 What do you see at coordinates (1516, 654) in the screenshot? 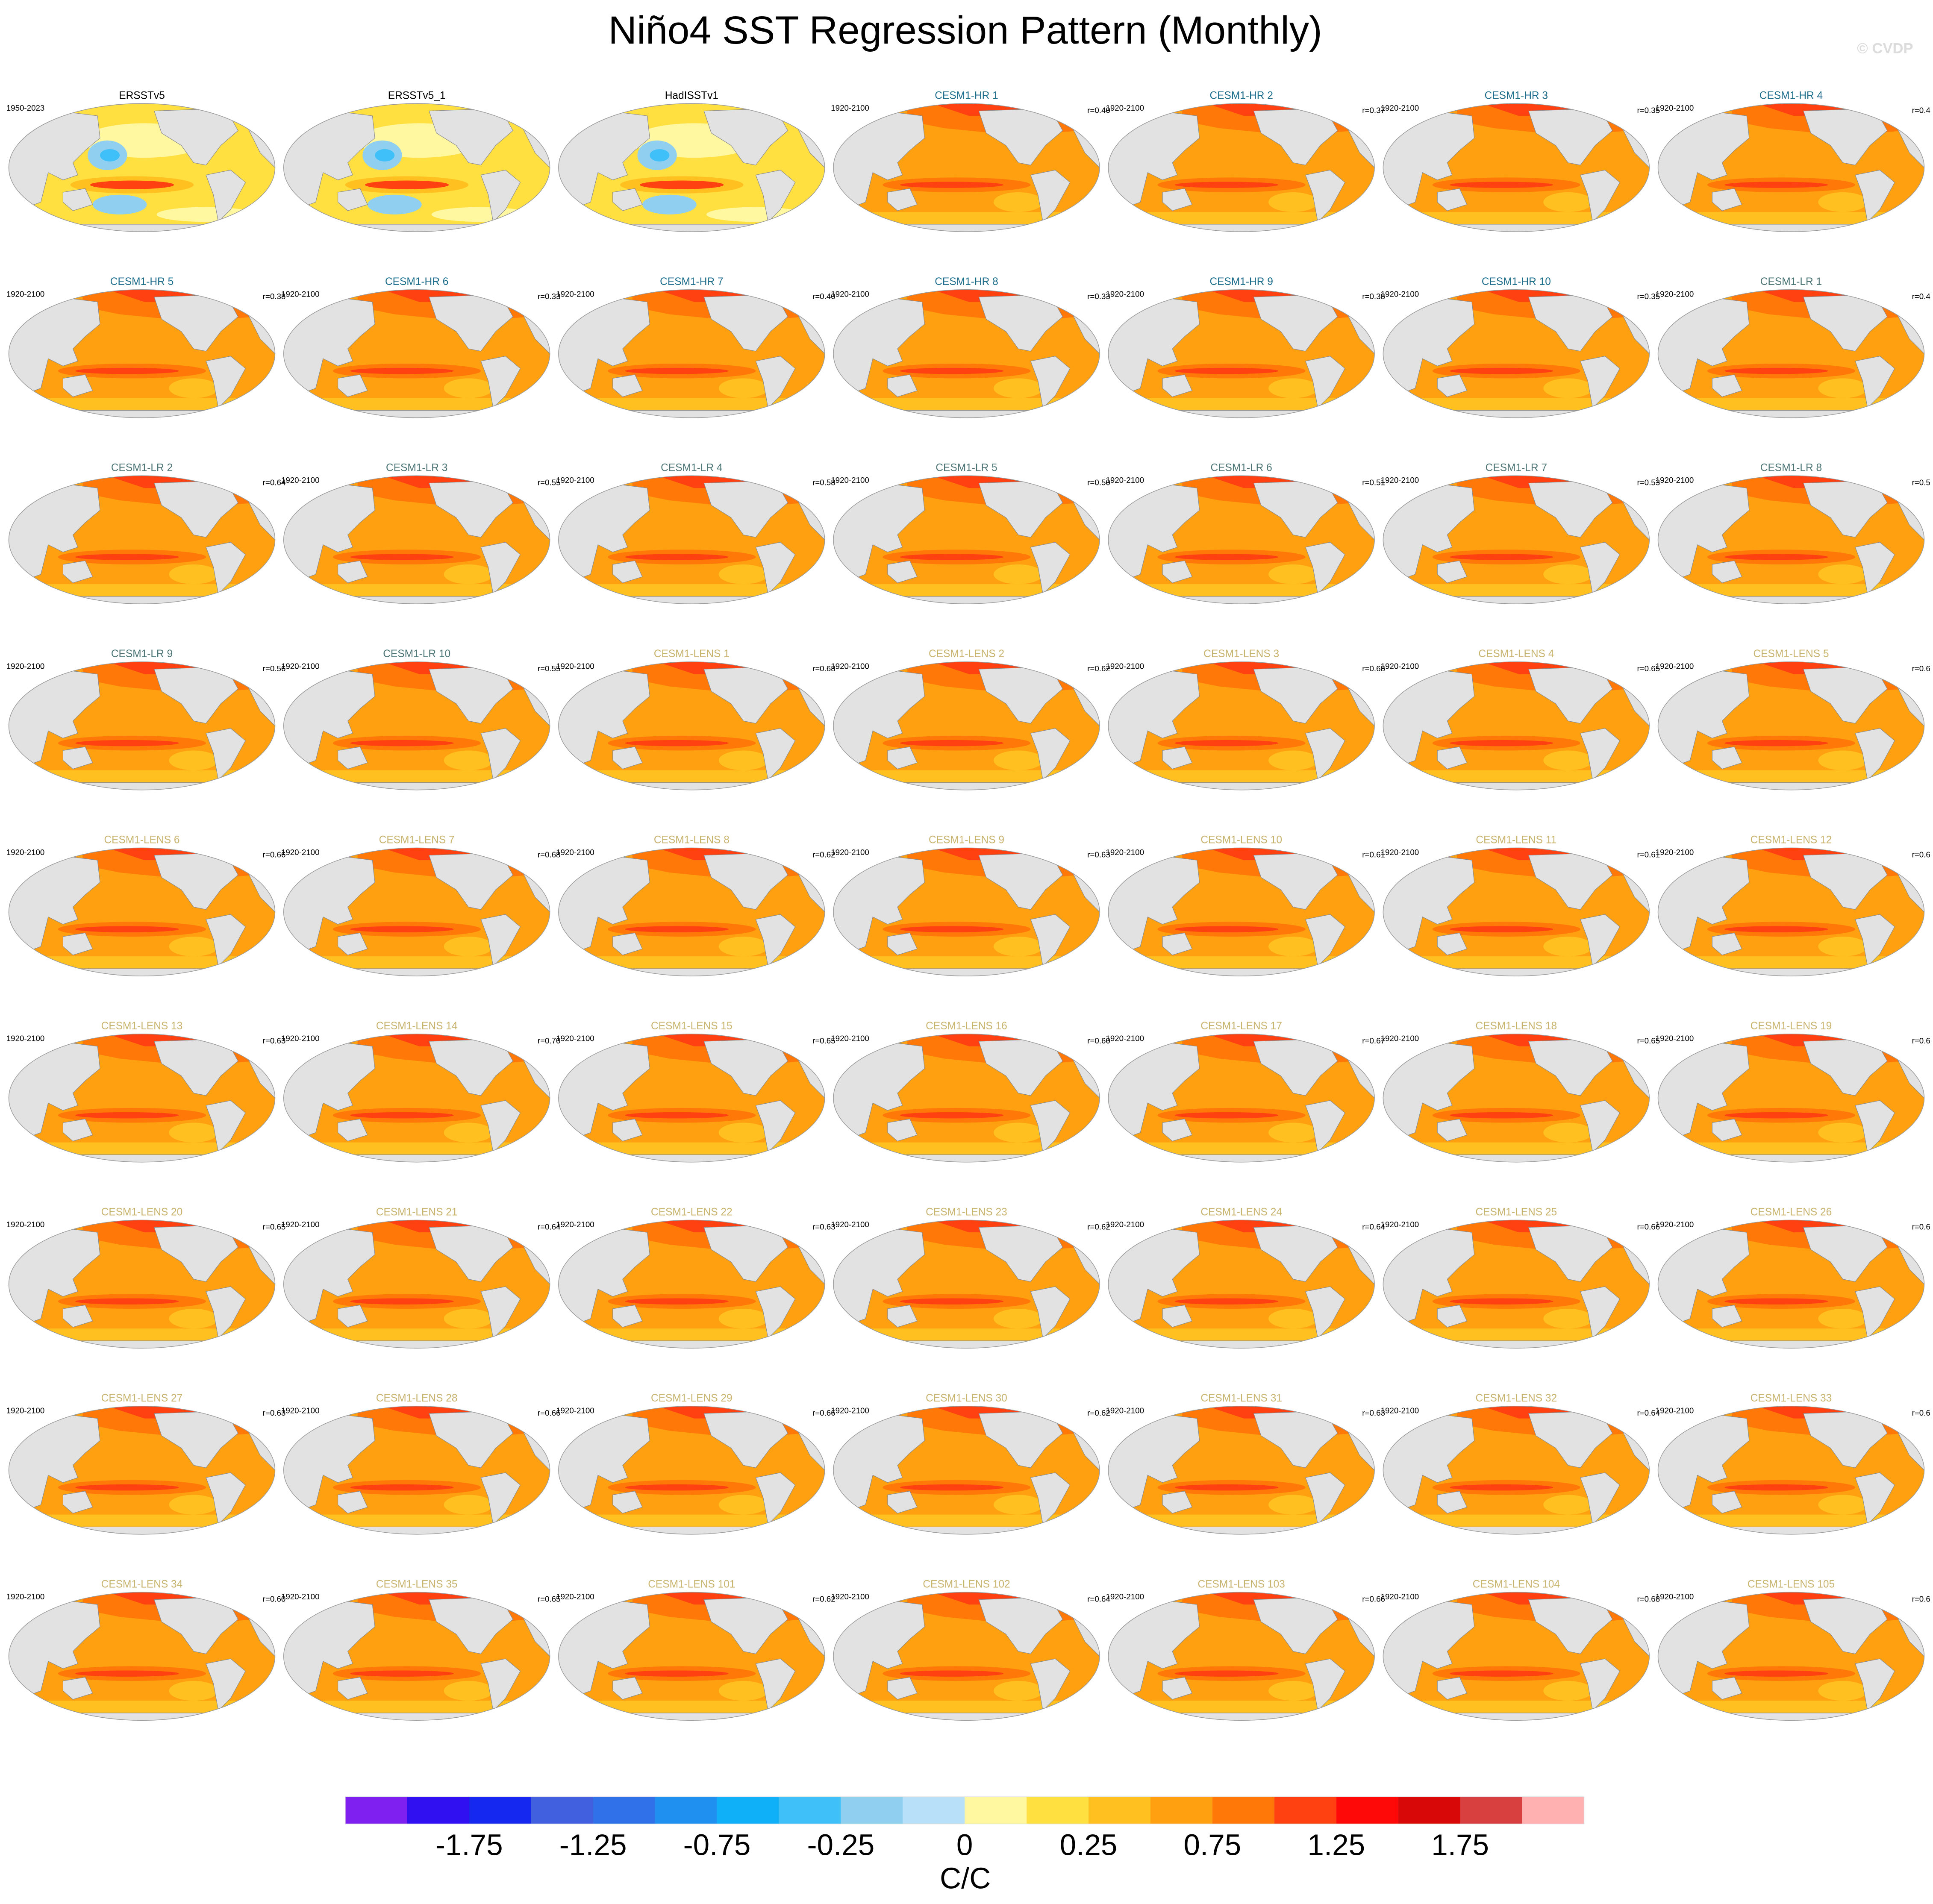
I see `panel-title: CESM1-LENS 4` at bounding box center [1516, 654].